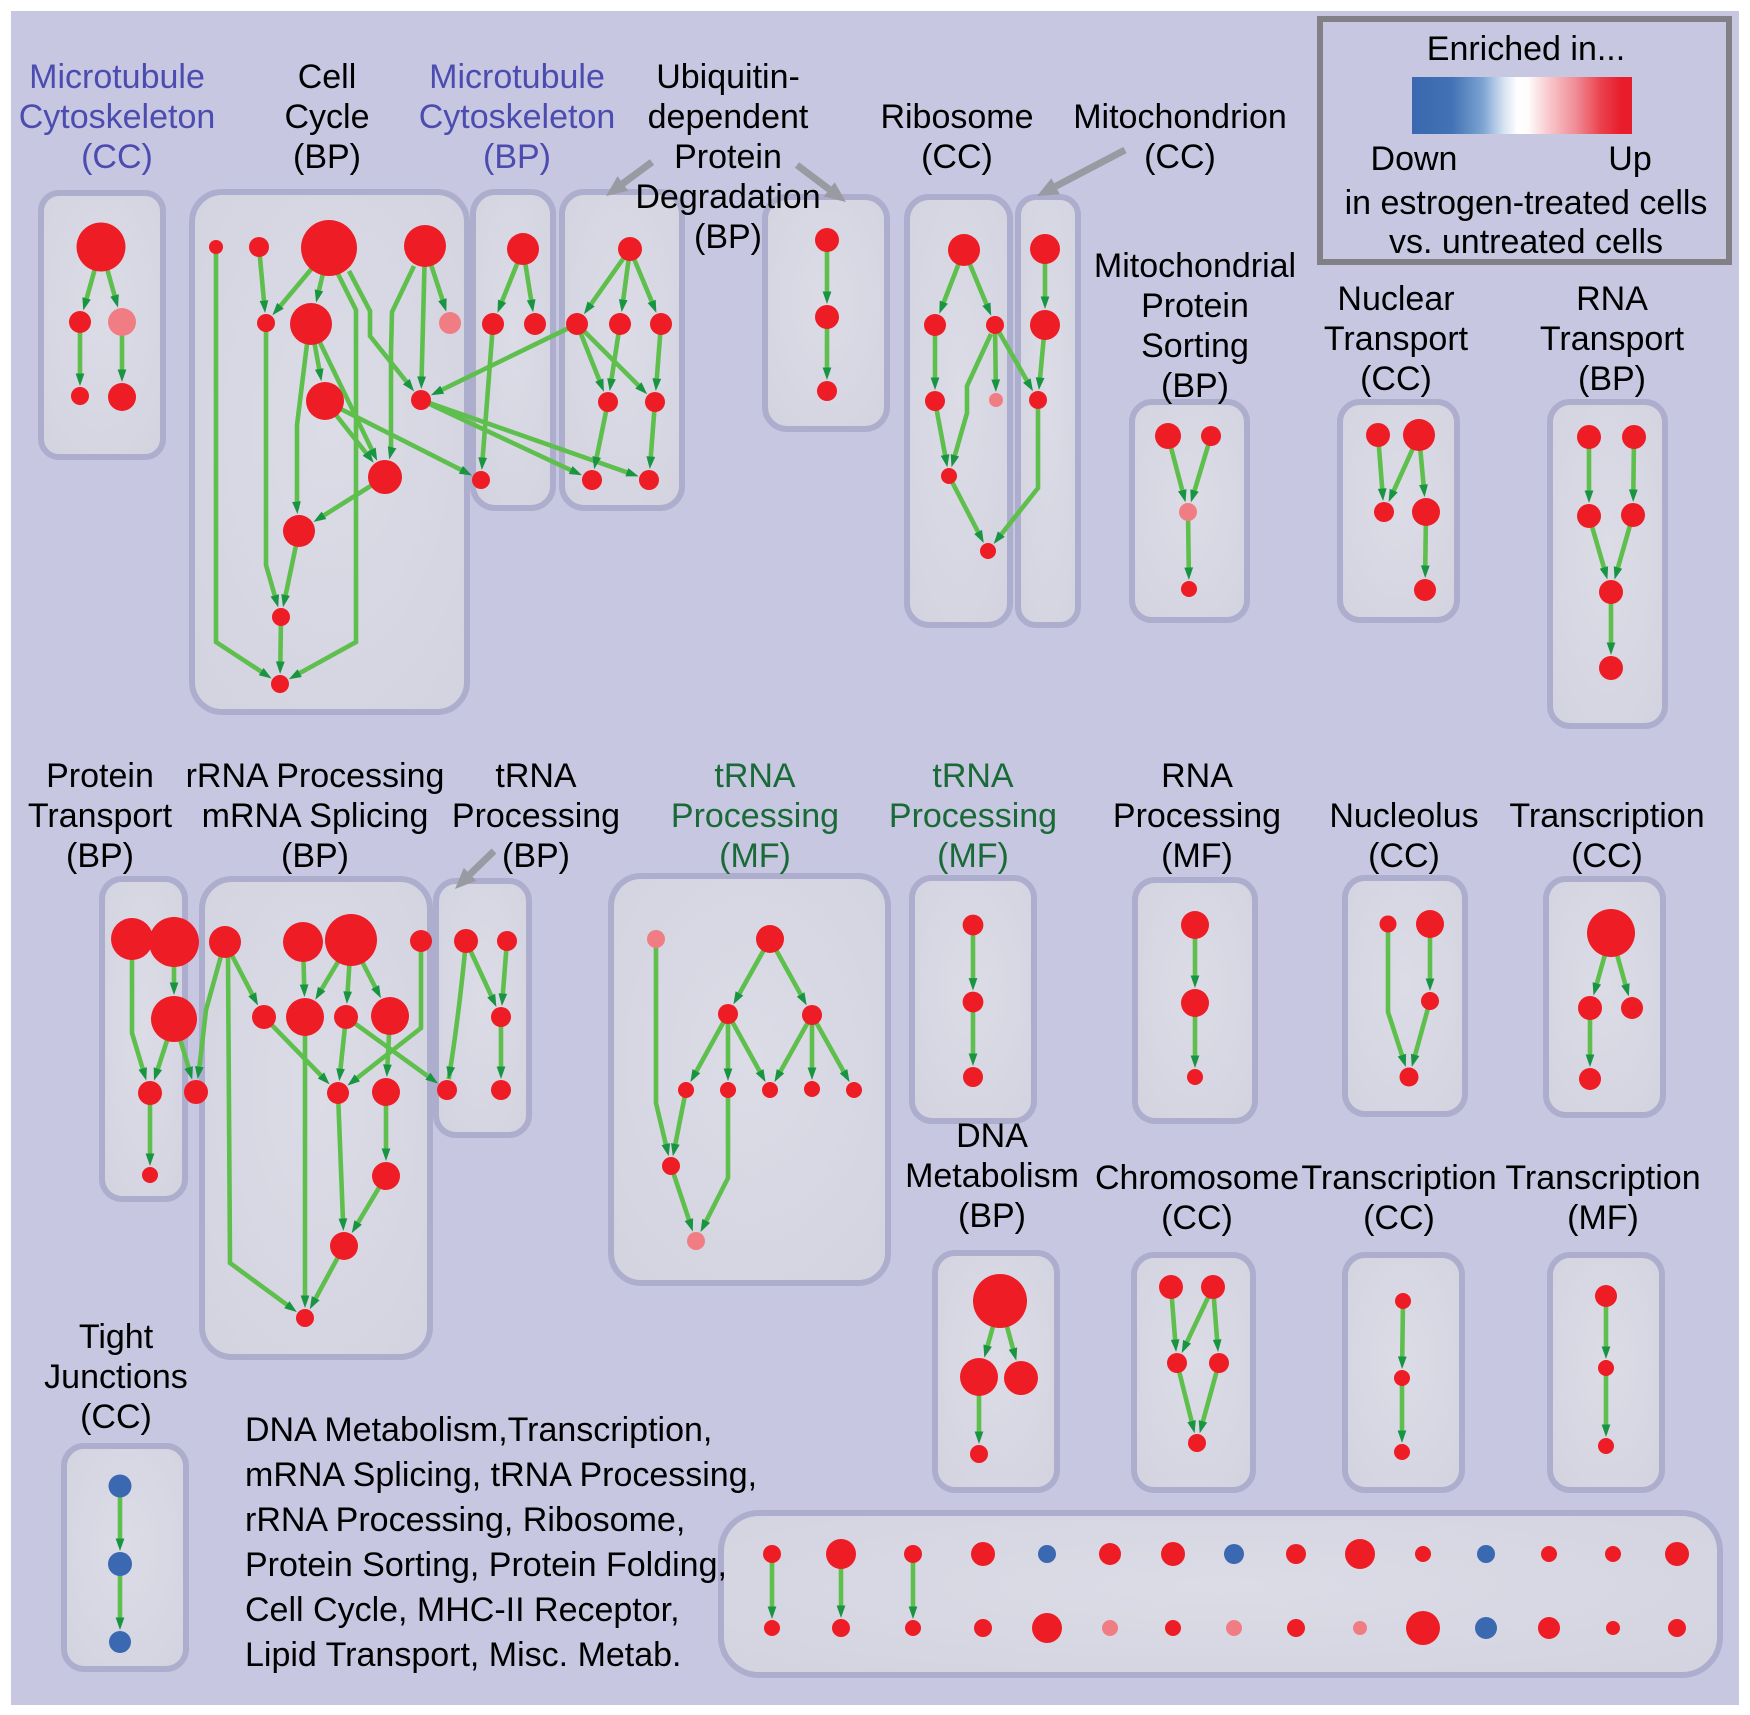 This screenshot has width=1750, height=1715. What do you see at coordinates (1180, 117) in the screenshot?
I see `svg-text: Mitochondrion` at bounding box center [1180, 117].